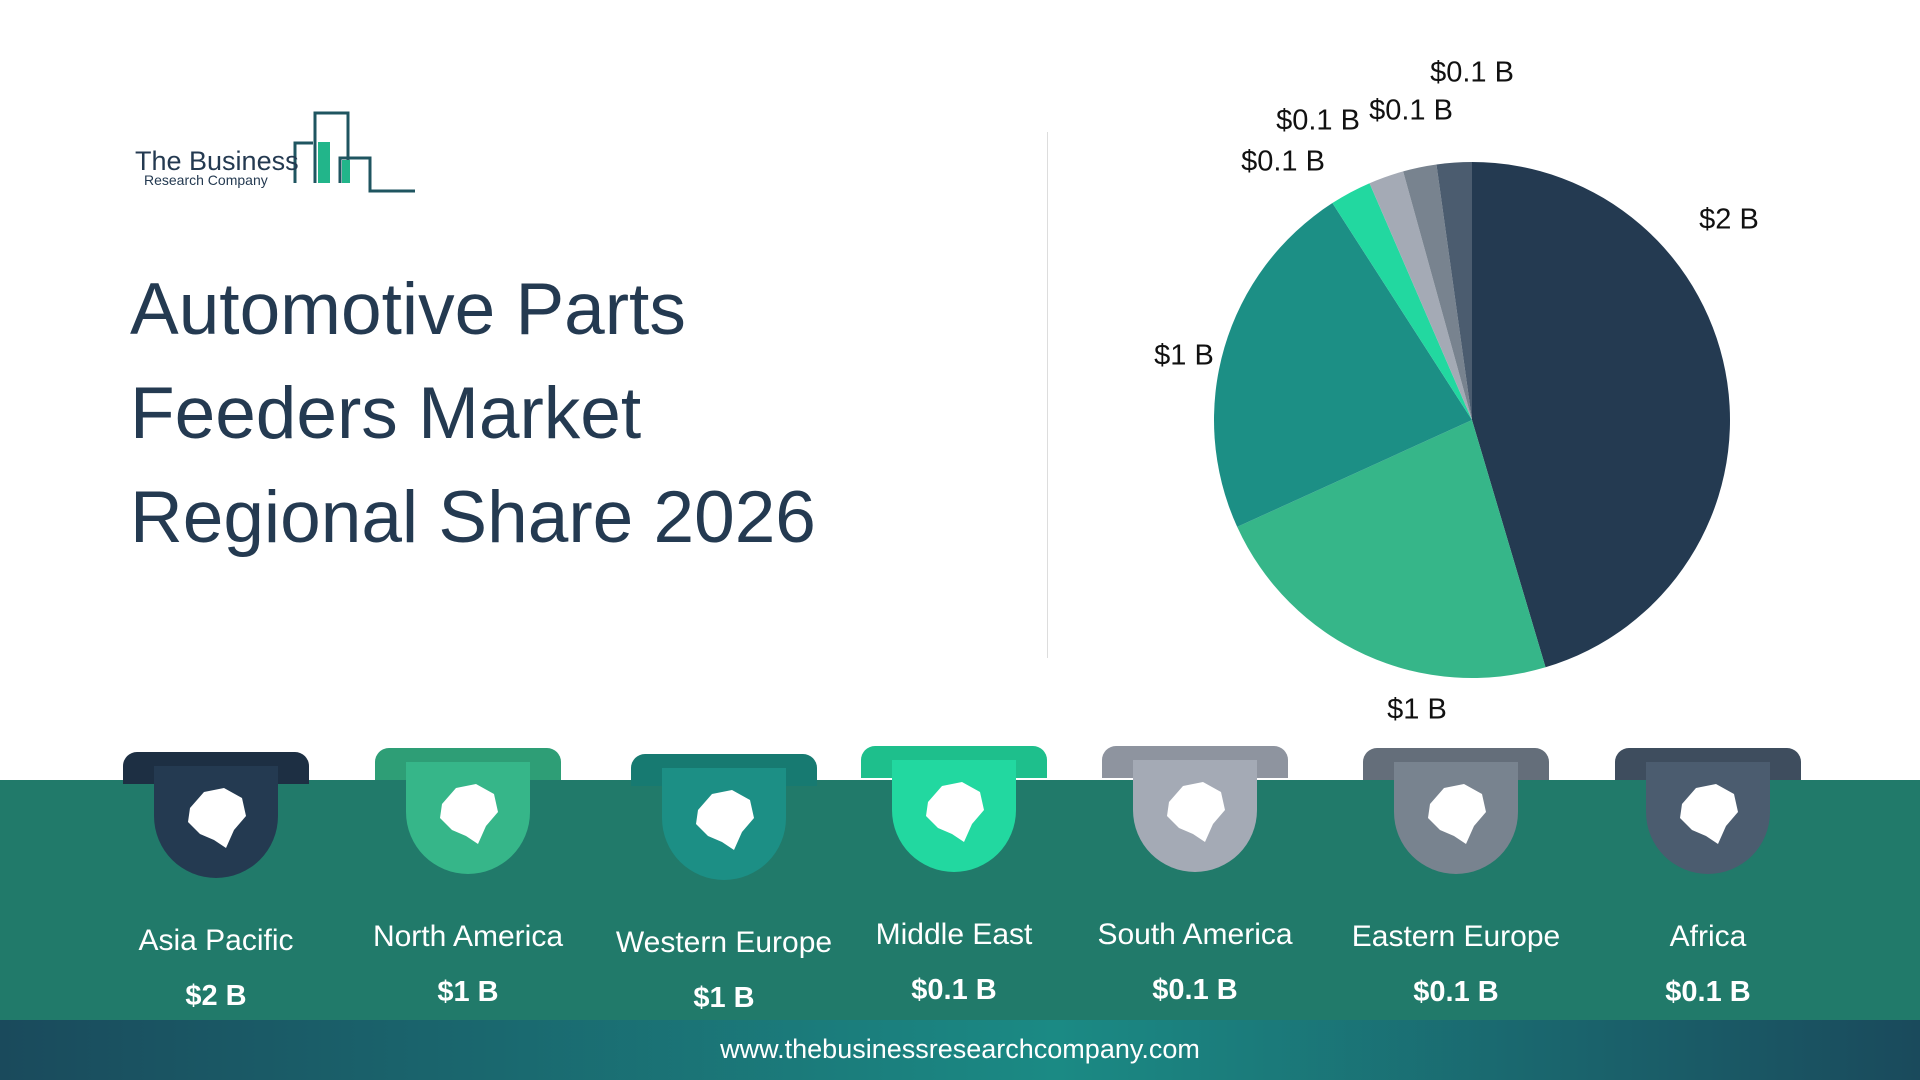 This screenshot has height=1080, width=1920. What do you see at coordinates (1047, 395) in the screenshot?
I see `divider` at bounding box center [1047, 395].